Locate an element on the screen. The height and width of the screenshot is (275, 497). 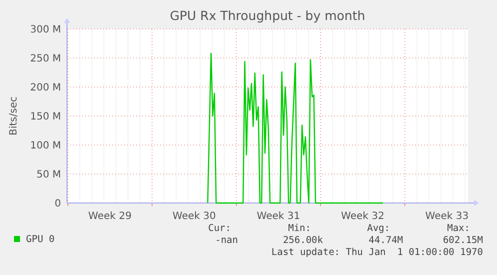
text: 256.00k is located at coordinates (303, 240).